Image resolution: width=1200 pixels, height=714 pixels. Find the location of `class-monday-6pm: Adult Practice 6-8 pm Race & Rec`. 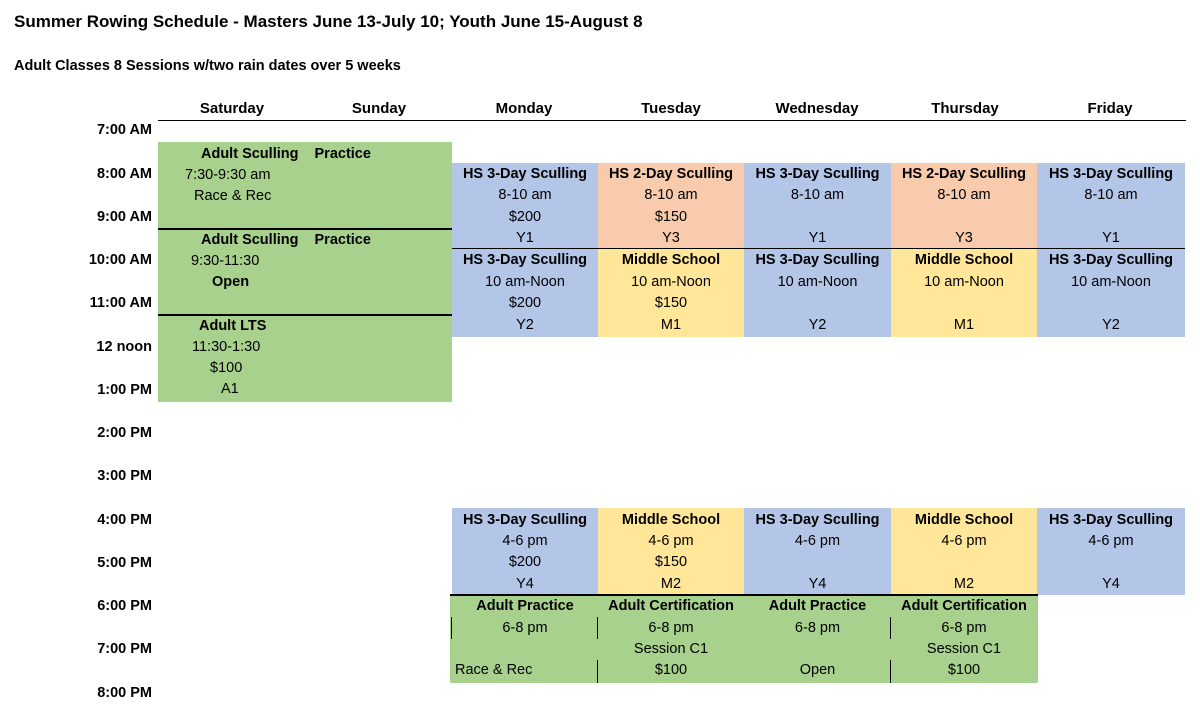

class-monday-6pm: Adult Practice 6-8 pm Race & Rec is located at coordinates (525, 639).